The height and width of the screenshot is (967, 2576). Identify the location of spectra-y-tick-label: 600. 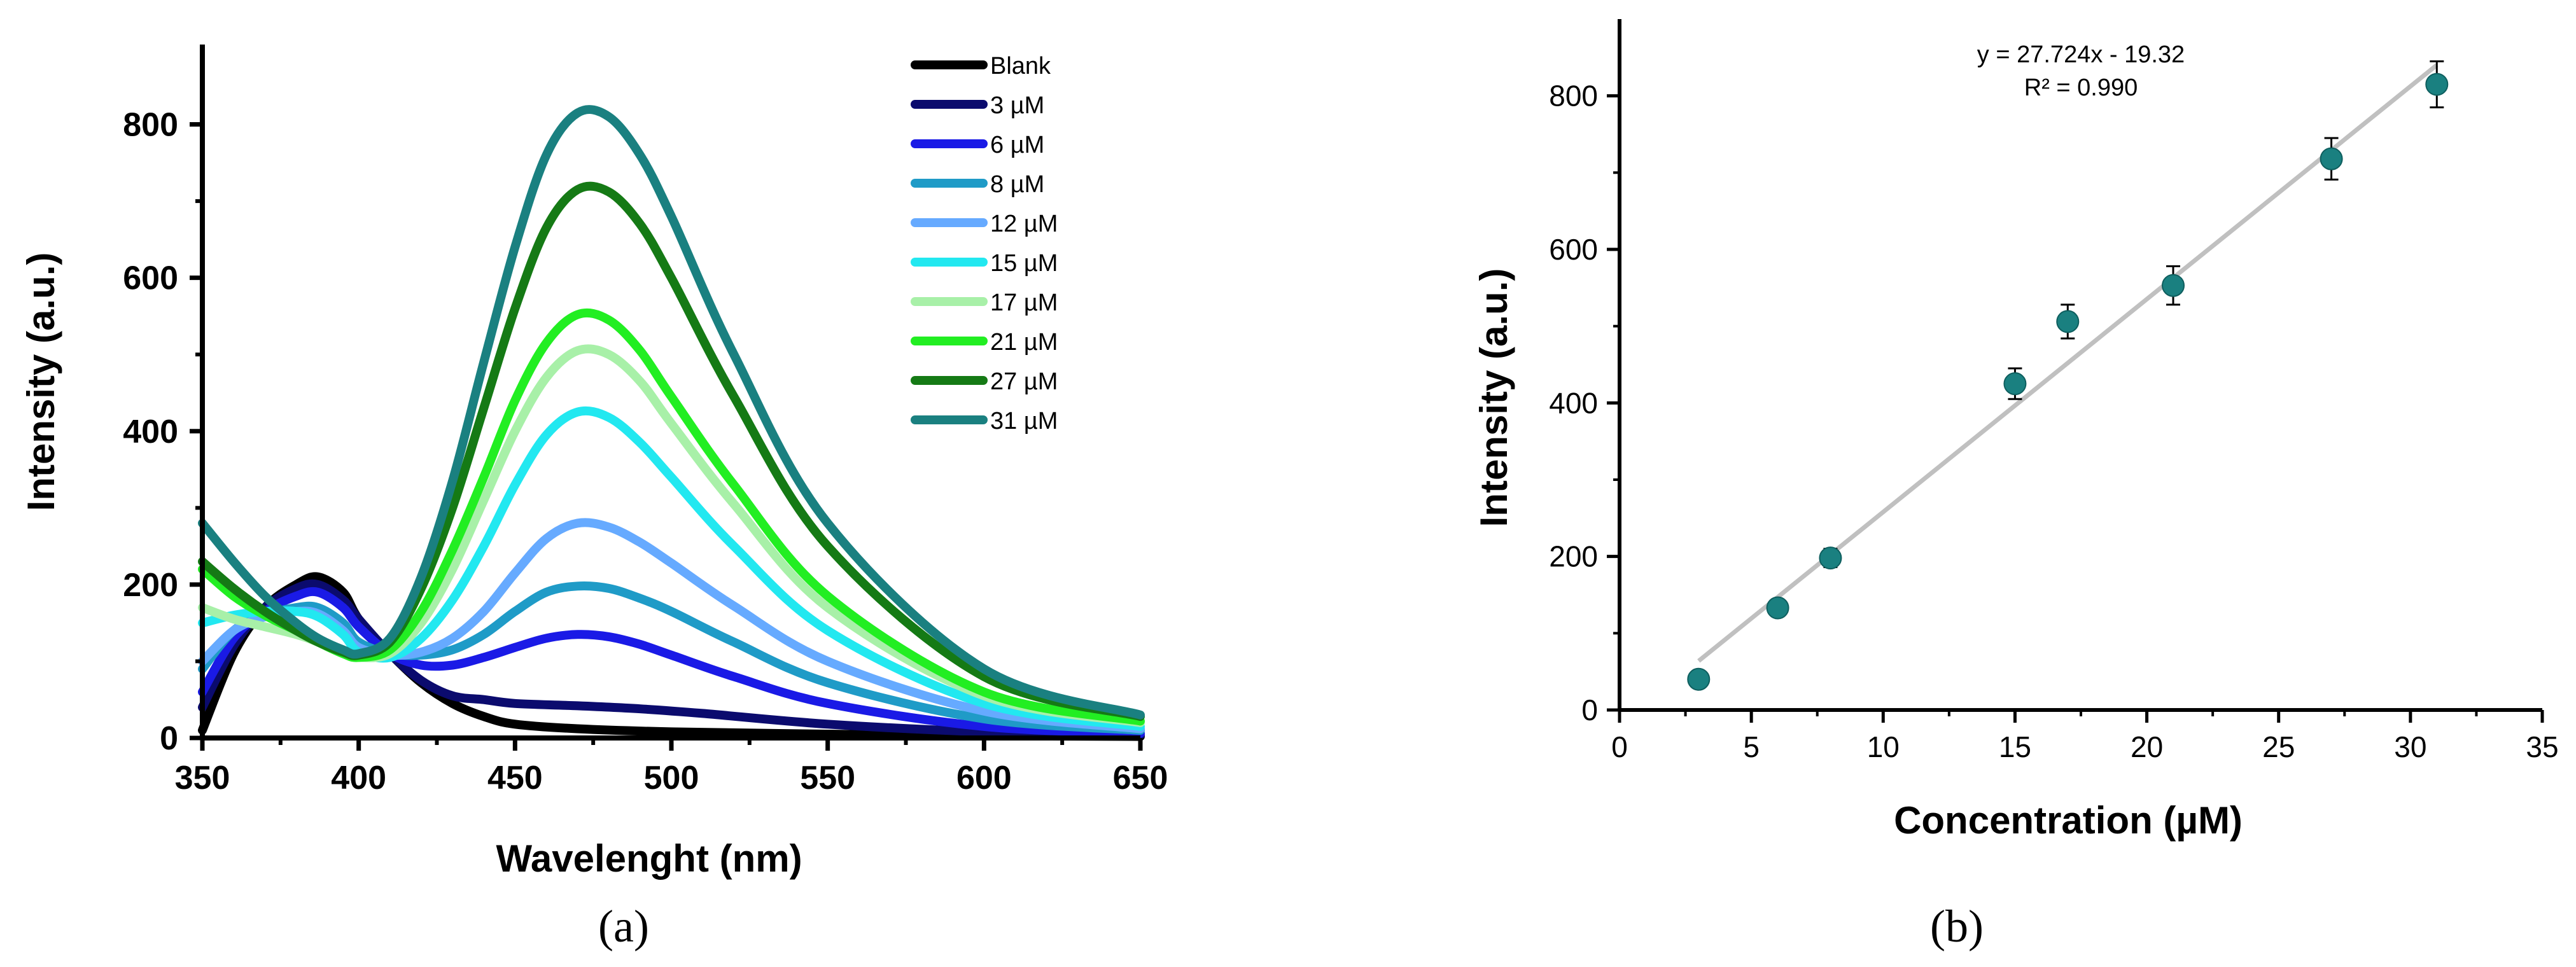
(150, 278).